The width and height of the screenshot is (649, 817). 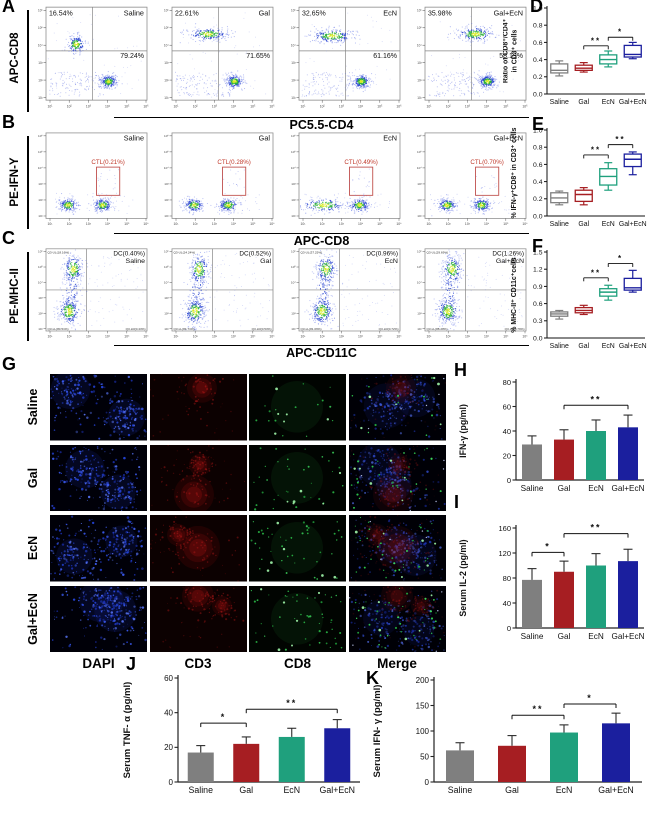 I want to click on flow-a-x-axis-label: PC5.5-CD4, so click(x=321, y=125).